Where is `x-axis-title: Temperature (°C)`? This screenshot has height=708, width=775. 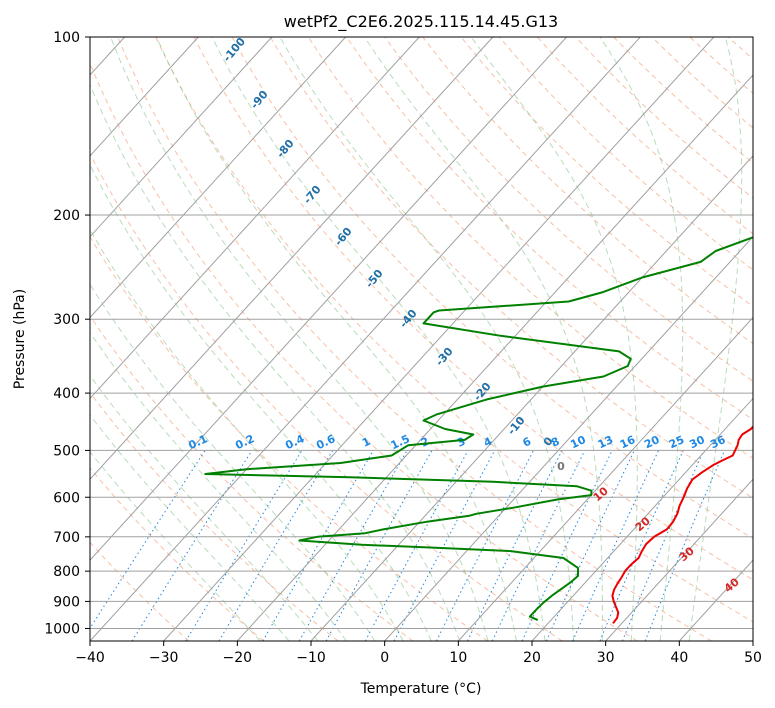 x-axis-title: Temperature (°C) is located at coordinates (421, 689).